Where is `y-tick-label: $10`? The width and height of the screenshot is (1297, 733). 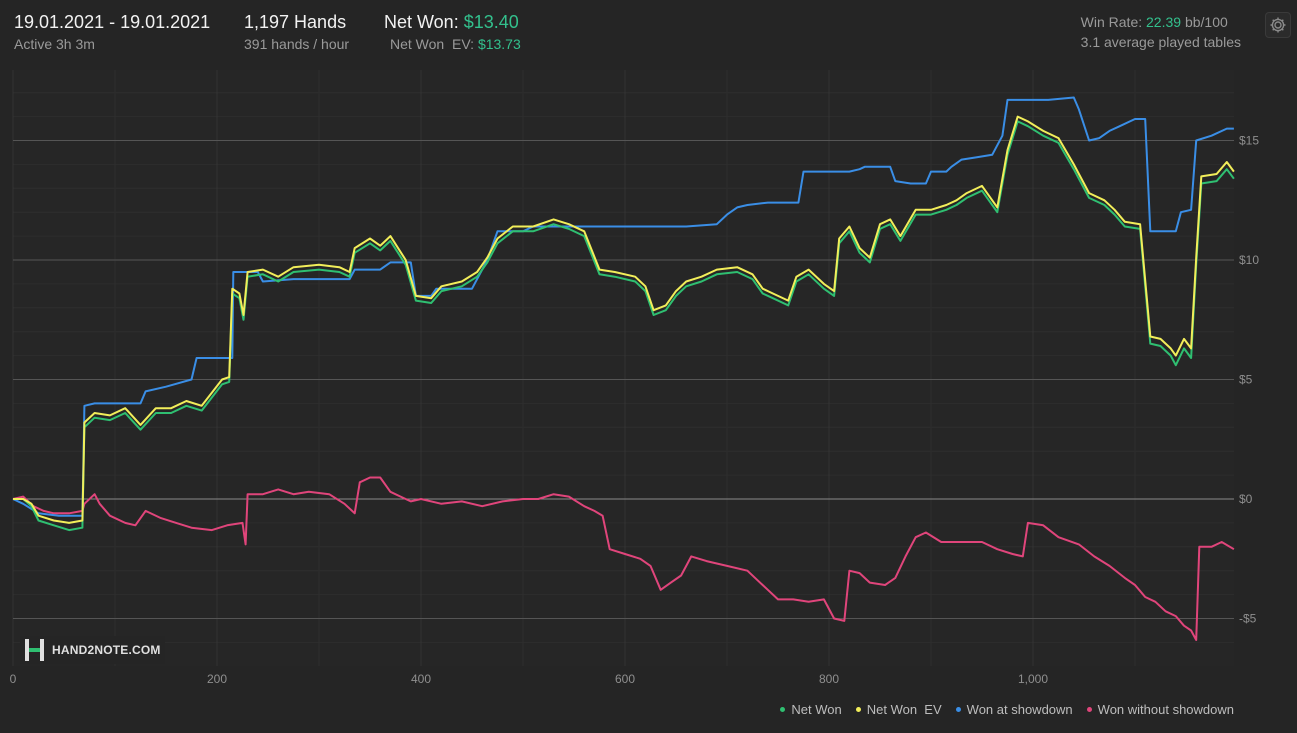
y-tick-label: $10 is located at coordinates (1249, 260).